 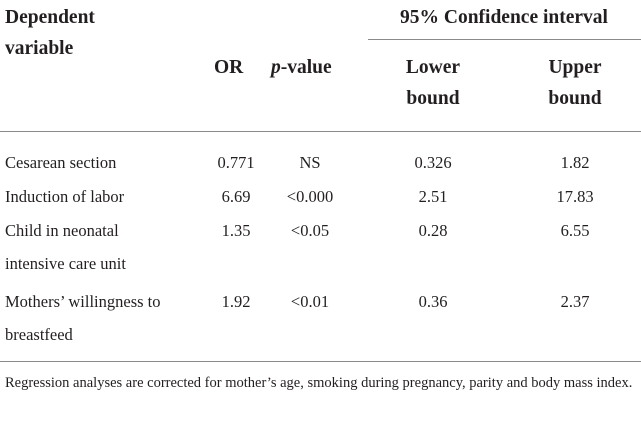 What do you see at coordinates (575, 83) in the screenshot?
I see `header-upper-bound: Upper bound` at bounding box center [575, 83].